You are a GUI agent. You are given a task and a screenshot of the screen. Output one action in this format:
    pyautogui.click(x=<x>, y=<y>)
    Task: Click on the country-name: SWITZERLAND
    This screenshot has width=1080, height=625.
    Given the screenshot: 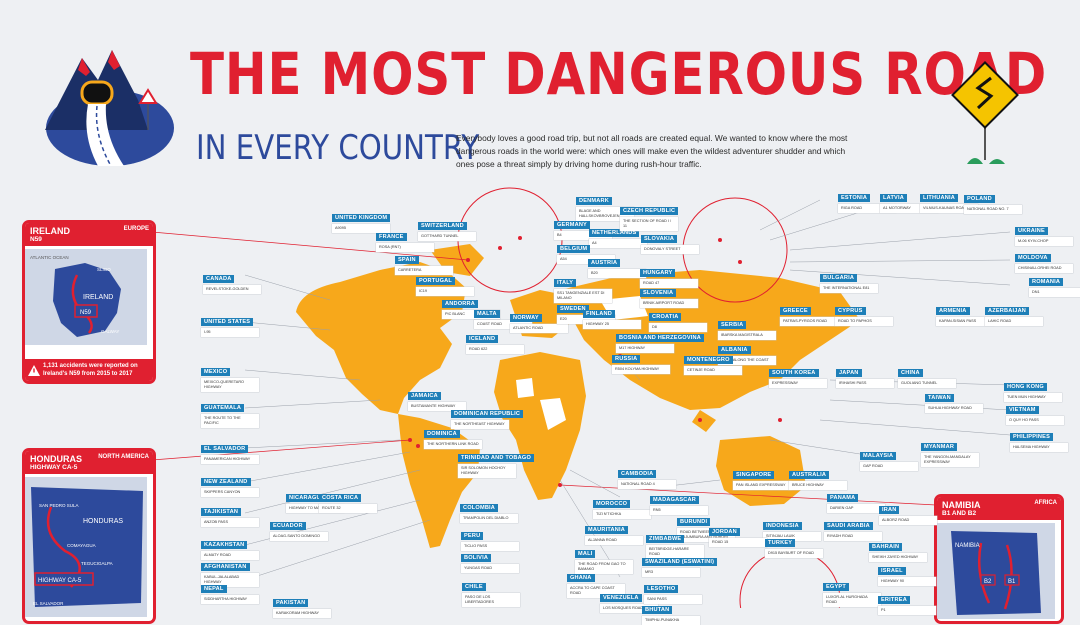 What is the action you would take?
    pyautogui.click(x=442, y=226)
    